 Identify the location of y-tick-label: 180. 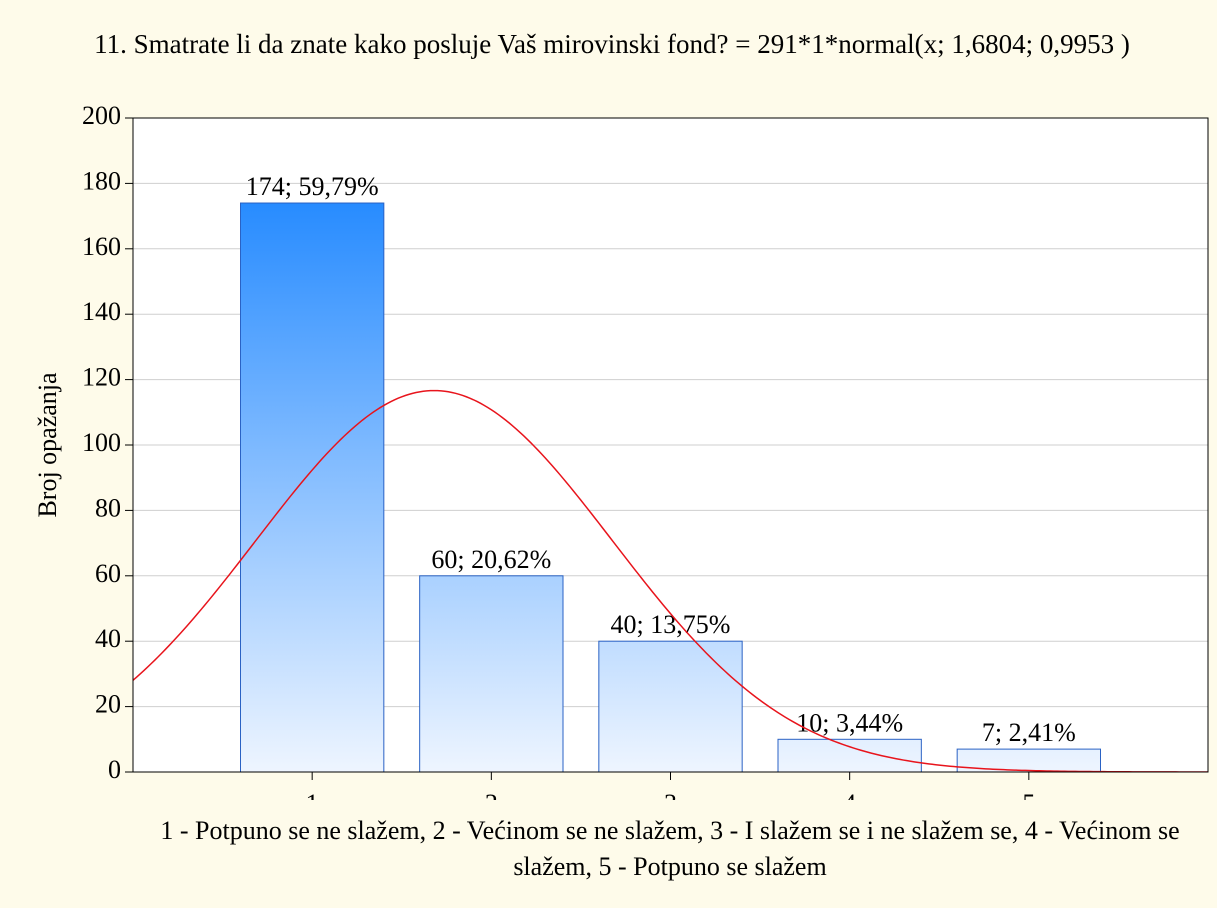
(101, 180).